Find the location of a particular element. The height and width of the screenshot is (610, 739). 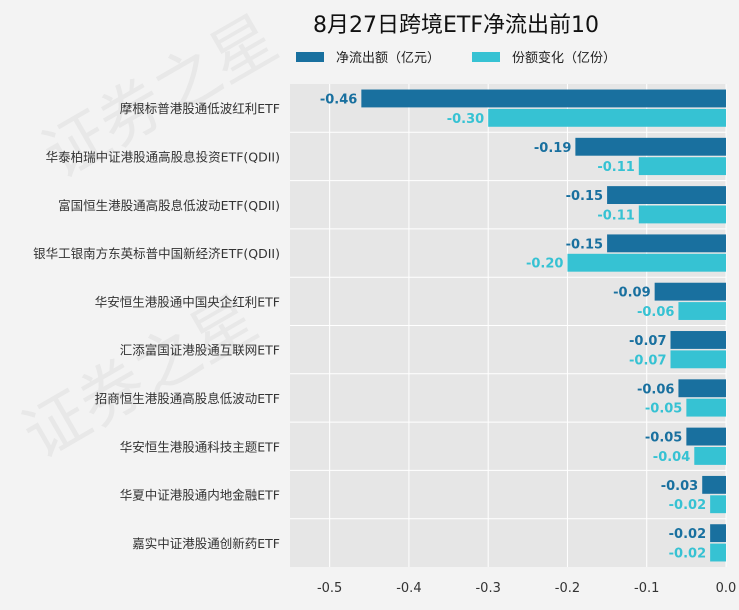

data-label-net-outflow: -0.02 is located at coordinates (687, 534).